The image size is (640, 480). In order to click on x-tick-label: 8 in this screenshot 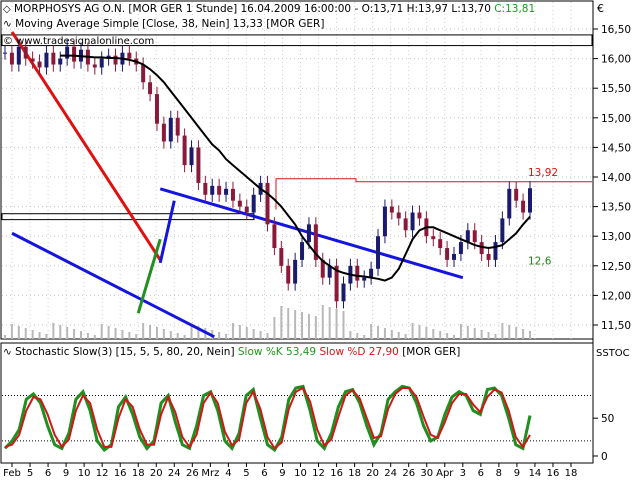, I will do `click(499, 473)`.